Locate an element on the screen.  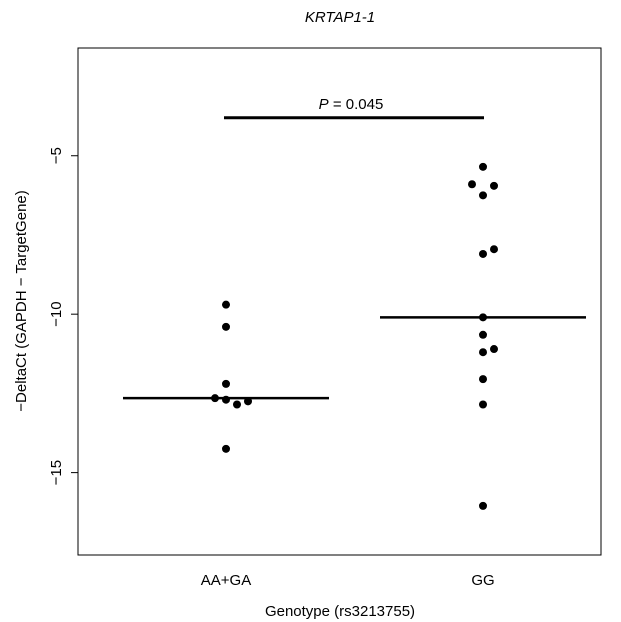
chart-title: KRTAP1-1 is located at coordinates (340, 17).